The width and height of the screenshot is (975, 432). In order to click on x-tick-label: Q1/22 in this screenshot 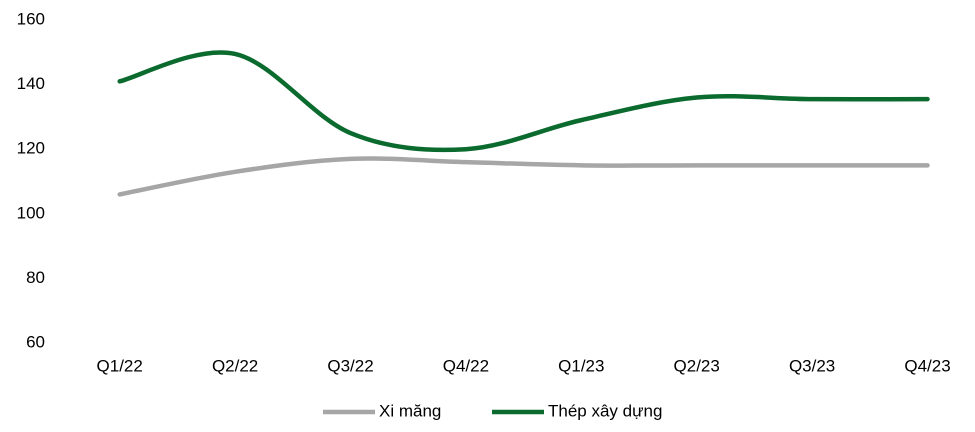, I will do `click(120, 365)`.